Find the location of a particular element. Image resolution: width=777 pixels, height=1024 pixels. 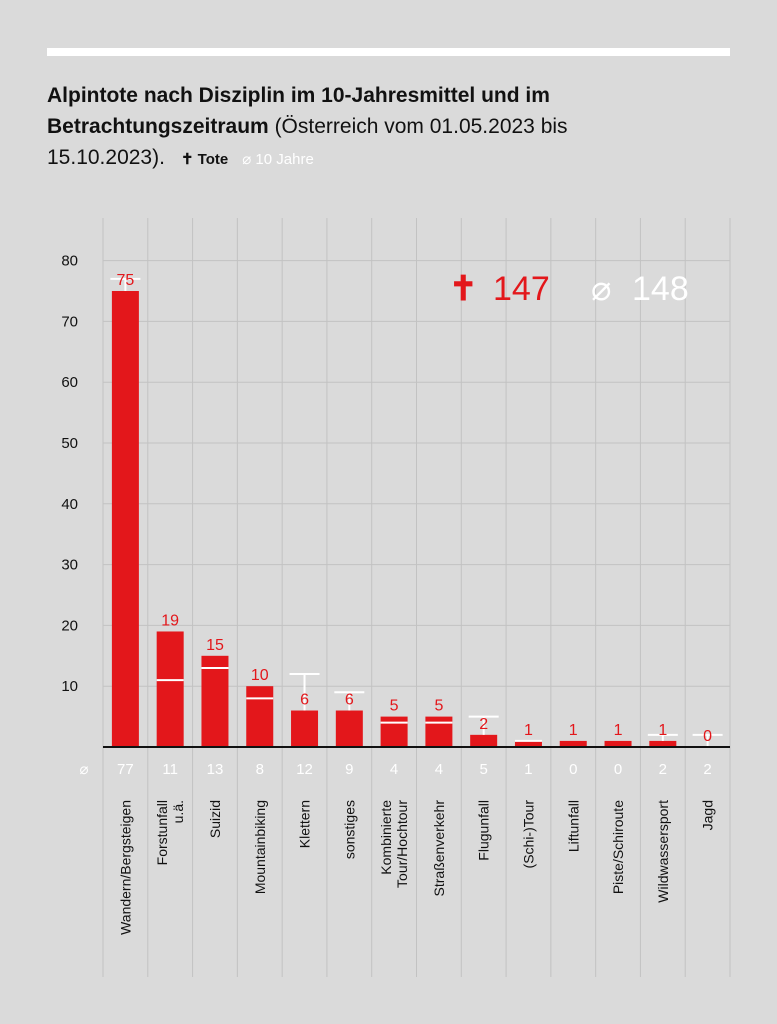

total-avg-symbol: ⌀ is located at coordinates (601, 289).